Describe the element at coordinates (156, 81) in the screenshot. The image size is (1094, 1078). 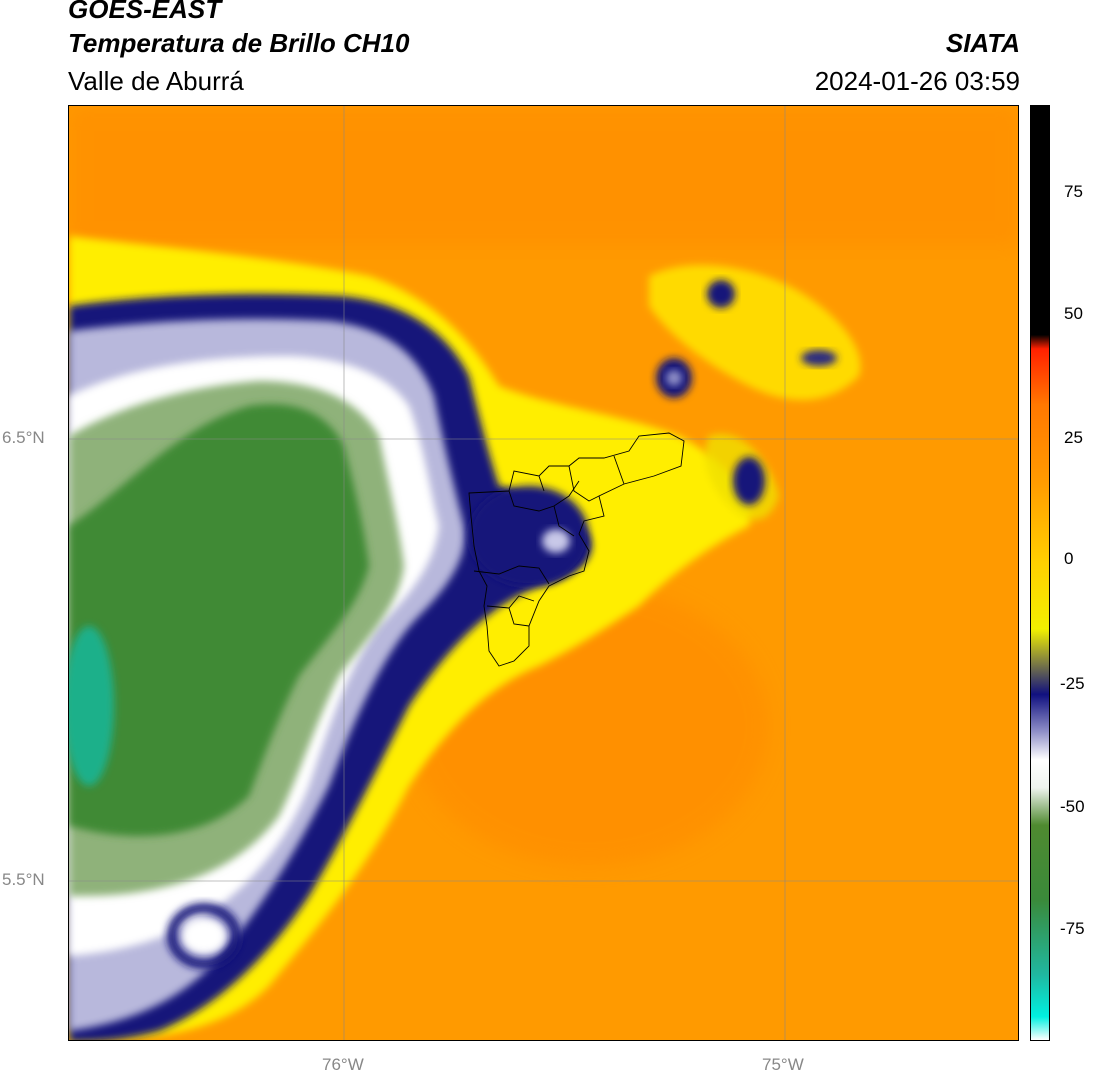
I see `region-subtitle: Valle de Aburrá` at that location.